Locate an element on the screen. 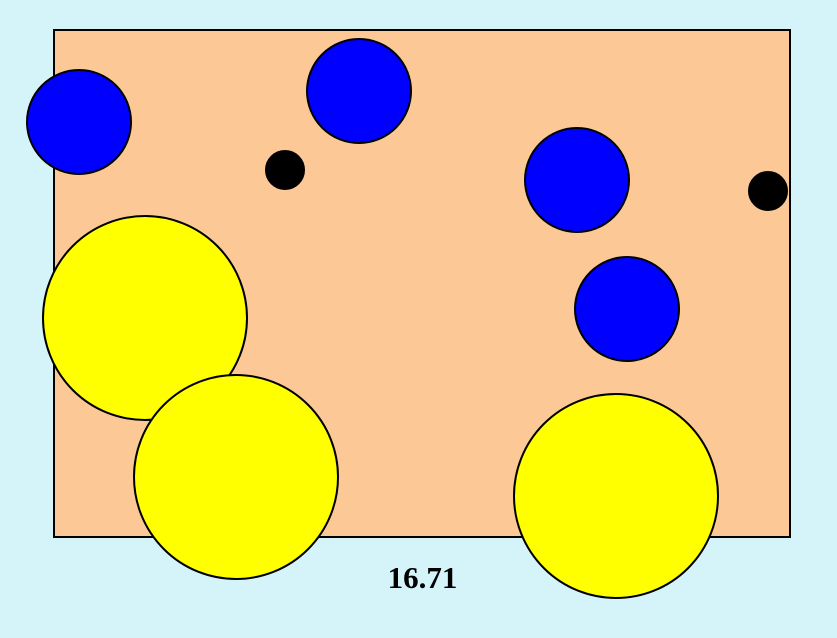 This screenshot has width=837, height=638. value-caption: 16.71 is located at coordinates (422, 577).